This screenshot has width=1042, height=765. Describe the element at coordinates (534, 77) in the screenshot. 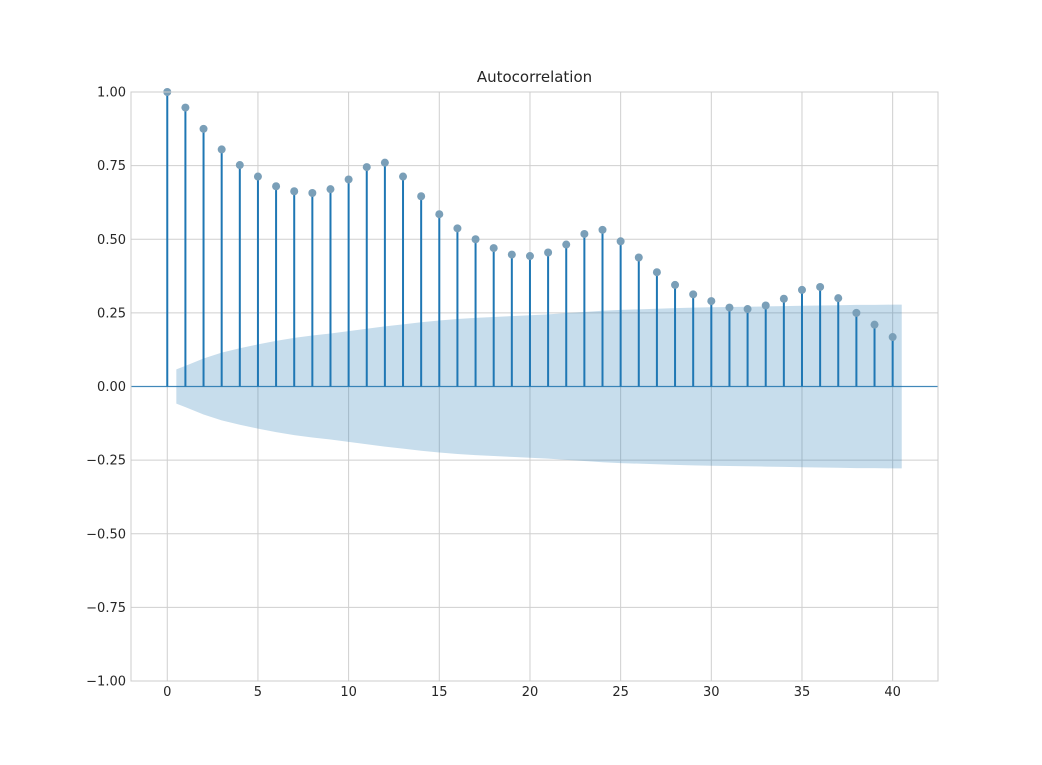

I see `chart-title: Autocorrelation` at that location.